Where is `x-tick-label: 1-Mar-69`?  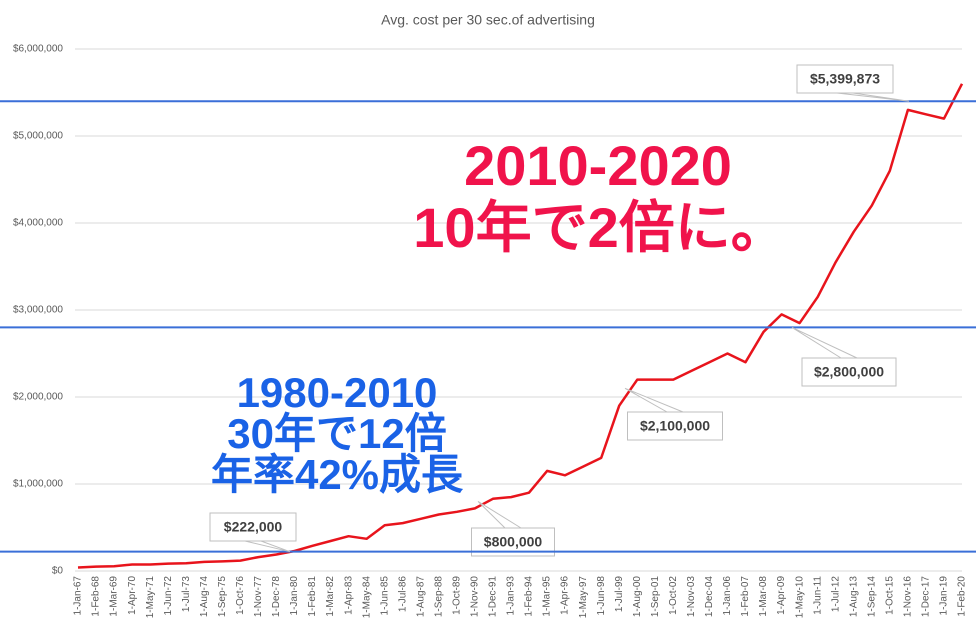
x-tick-label: 1-Mar-69 is located at coordinates (114, 596).